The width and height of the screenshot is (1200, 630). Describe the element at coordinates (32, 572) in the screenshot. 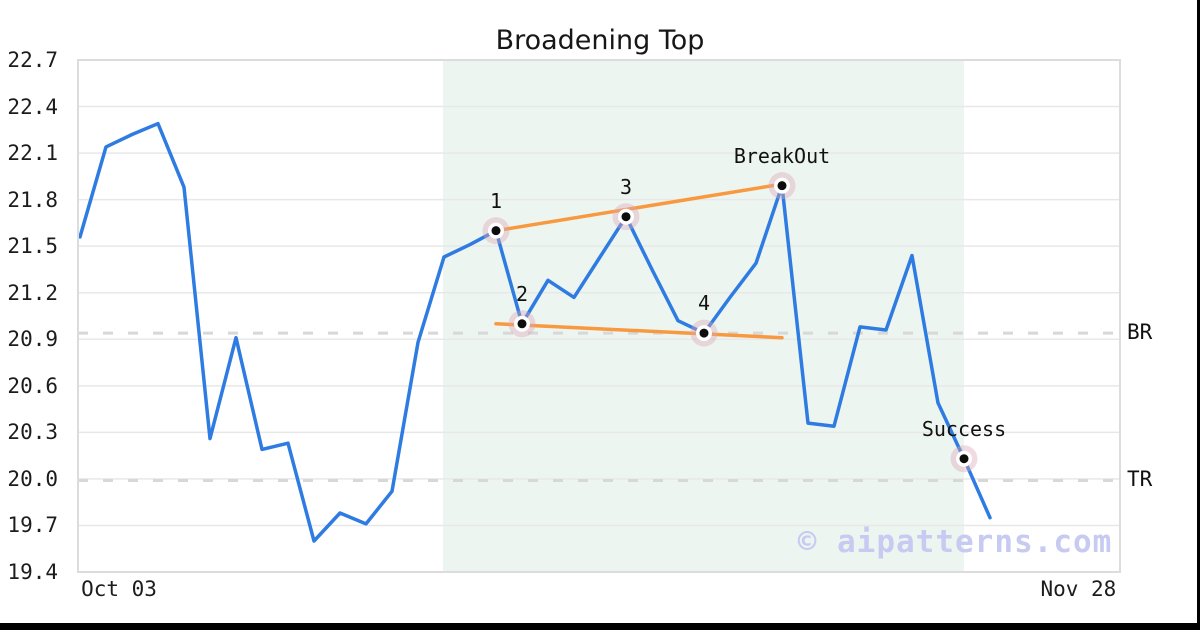

I see `y-axis-tick-label: 19.4` at that location.